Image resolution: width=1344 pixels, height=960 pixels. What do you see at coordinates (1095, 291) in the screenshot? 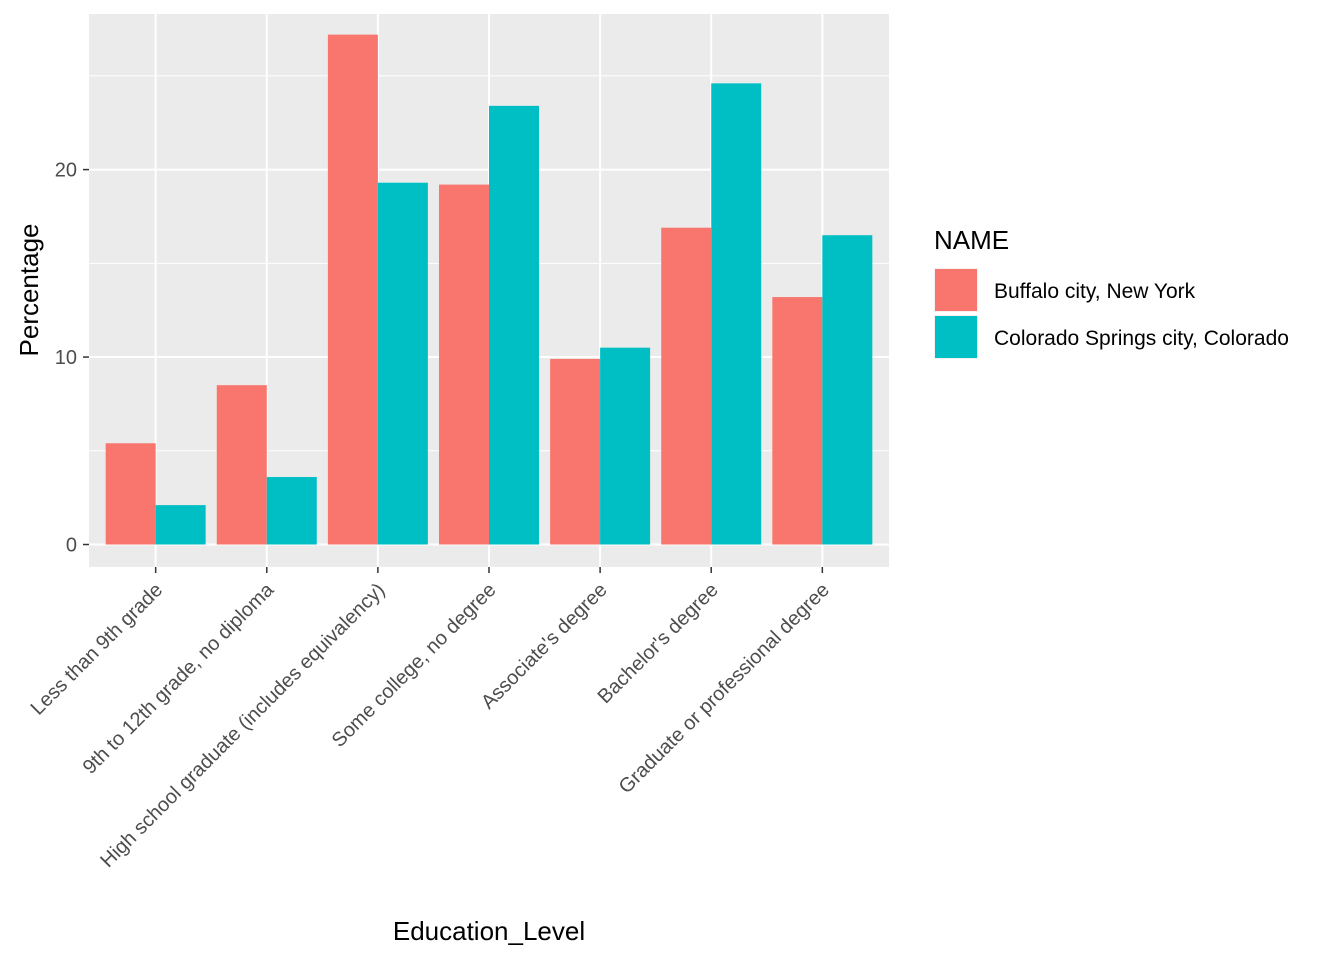
I see `legend-label: Buffalo city, New York` at bounding box center [1095, 291].